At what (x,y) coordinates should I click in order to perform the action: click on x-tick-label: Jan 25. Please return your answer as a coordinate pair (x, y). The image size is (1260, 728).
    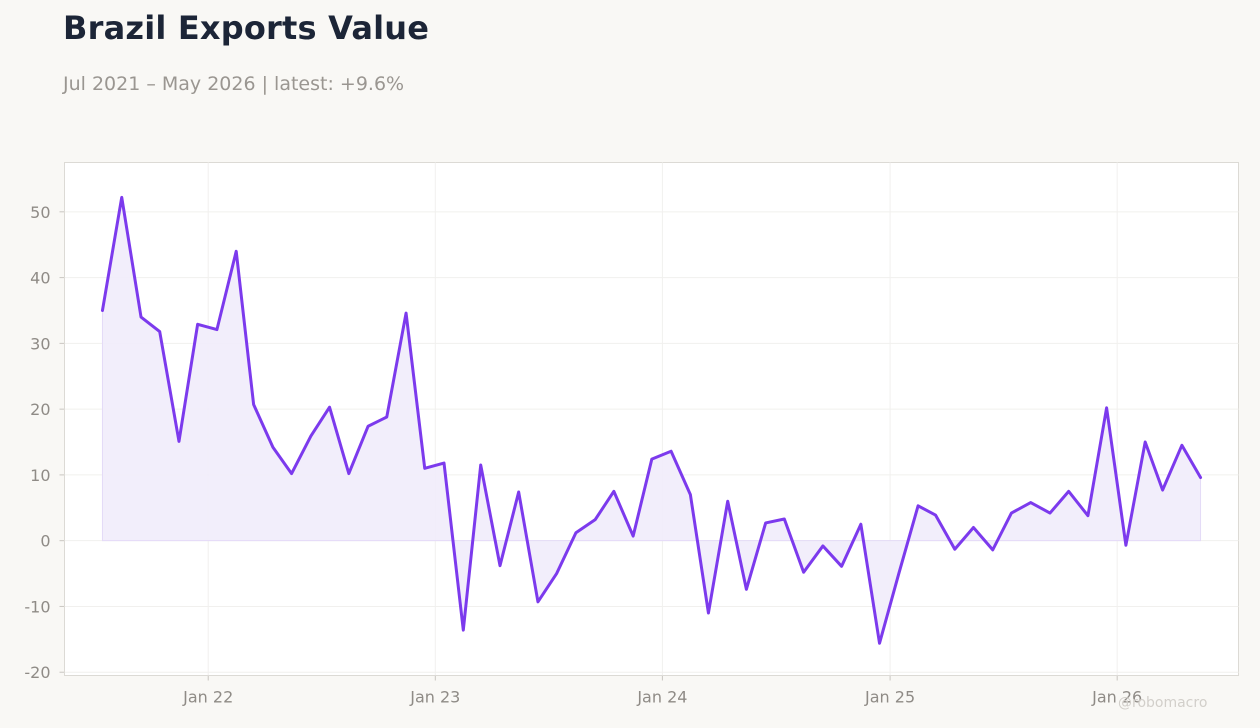
    Looking at the image, I should click on (889, 697).